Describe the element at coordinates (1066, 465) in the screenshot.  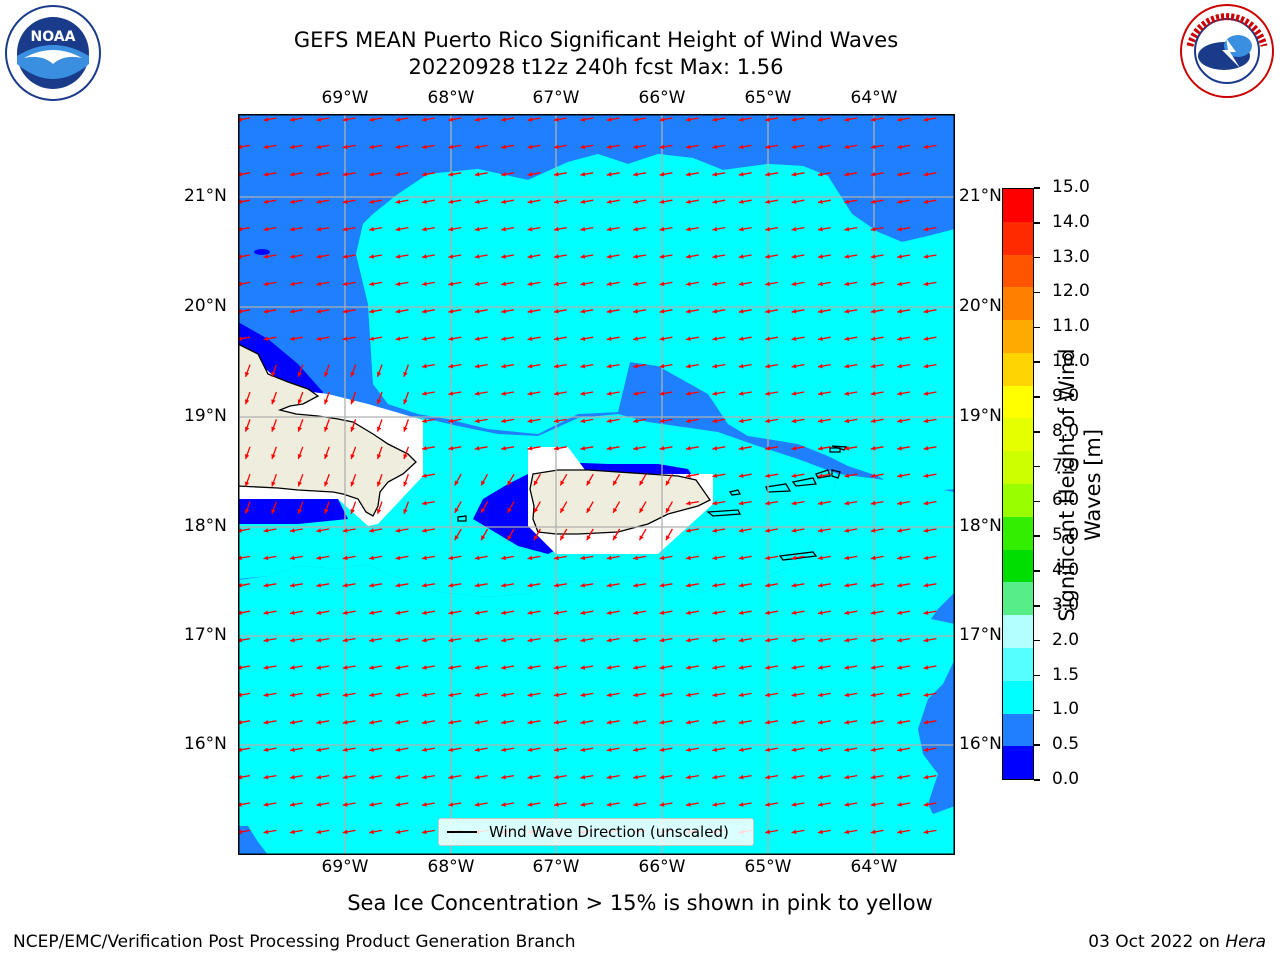
I see `colorbar-tick-label: 7.0` at that location.